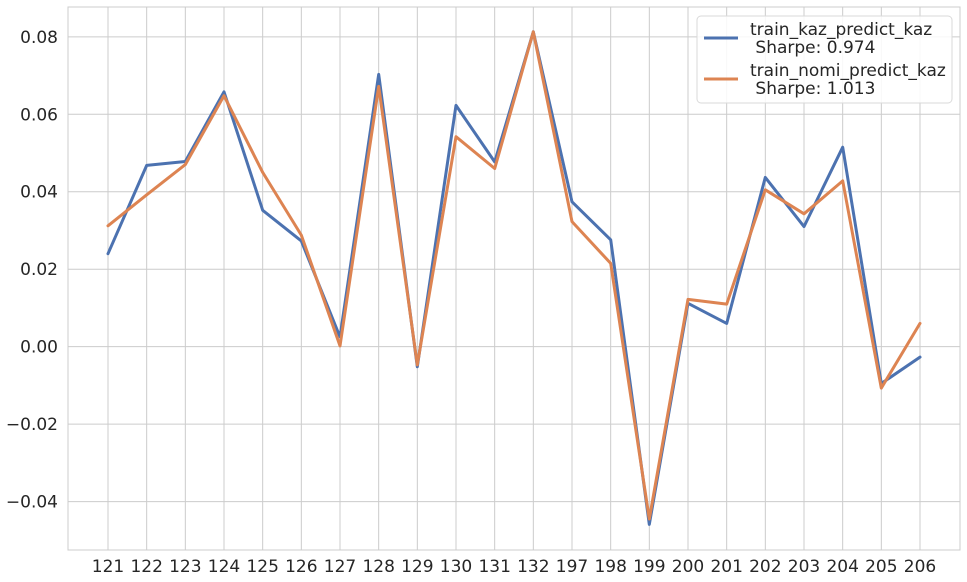  I want to click on legend-series-sharpe: Sharpe: 1.013, so click(812, 89).